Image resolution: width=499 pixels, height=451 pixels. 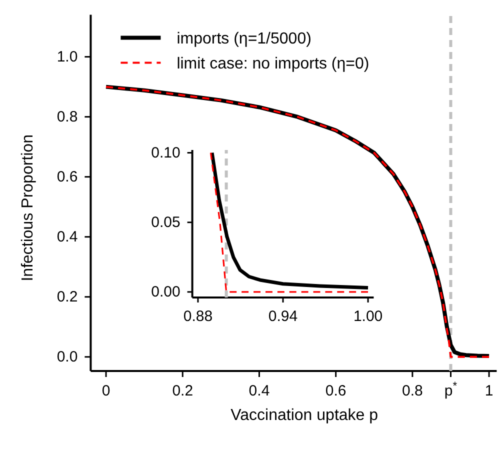 I want to click on x-tick-label: 0.8, so click(x=412, y=391).